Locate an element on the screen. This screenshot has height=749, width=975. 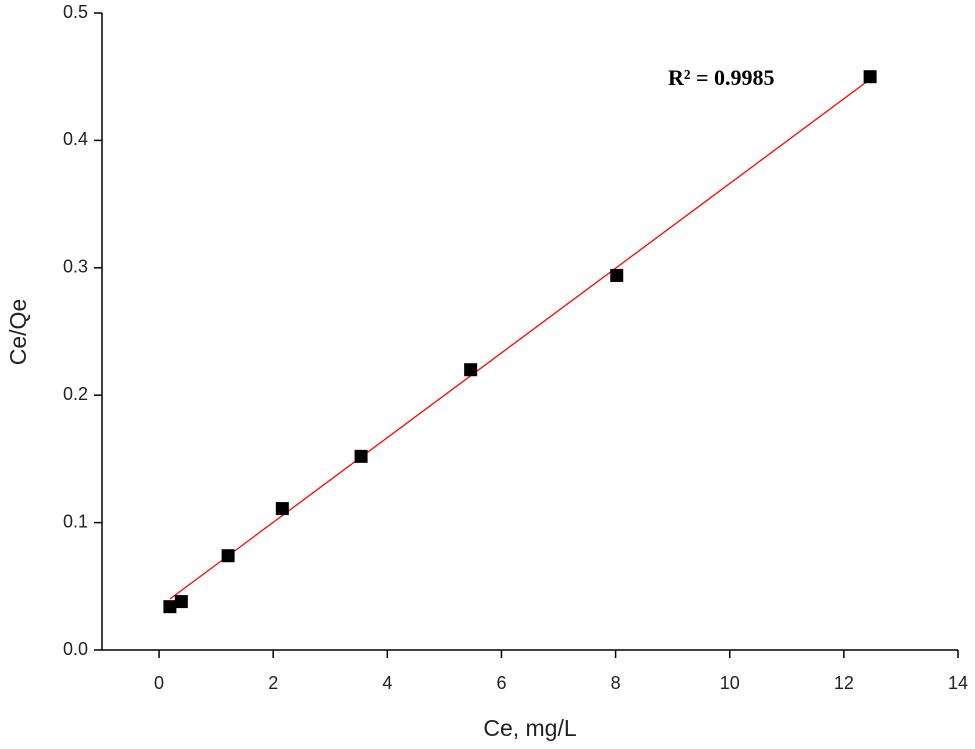
y-tick-label: 0.3 is located at coordinates (75, 267).